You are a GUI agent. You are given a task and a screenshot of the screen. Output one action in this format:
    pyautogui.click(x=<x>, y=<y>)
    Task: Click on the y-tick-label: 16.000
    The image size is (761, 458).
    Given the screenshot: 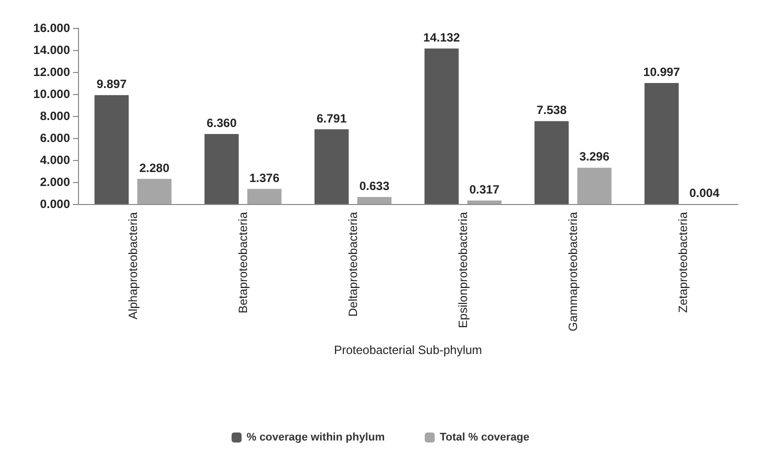 What is the action you would take?
    pyautogui.click(x=51, y=28)
    